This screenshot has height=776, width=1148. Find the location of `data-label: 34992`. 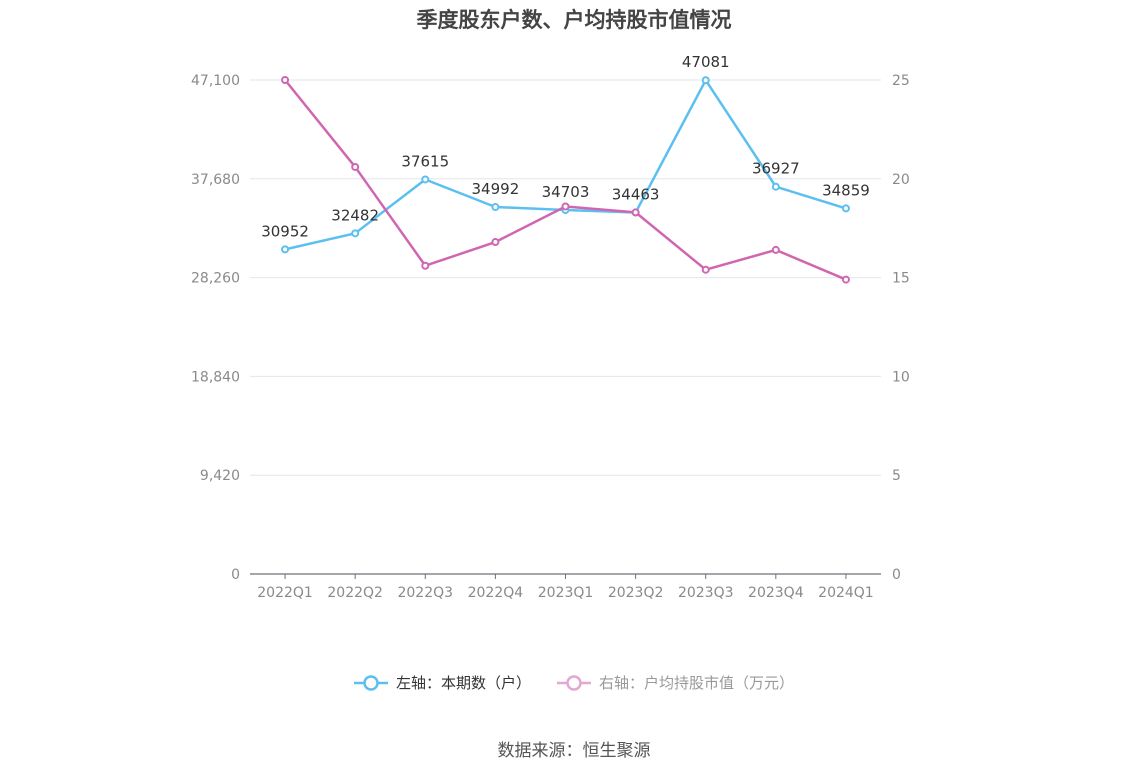

data-label: 34992 is located at coordinates (496, 189).